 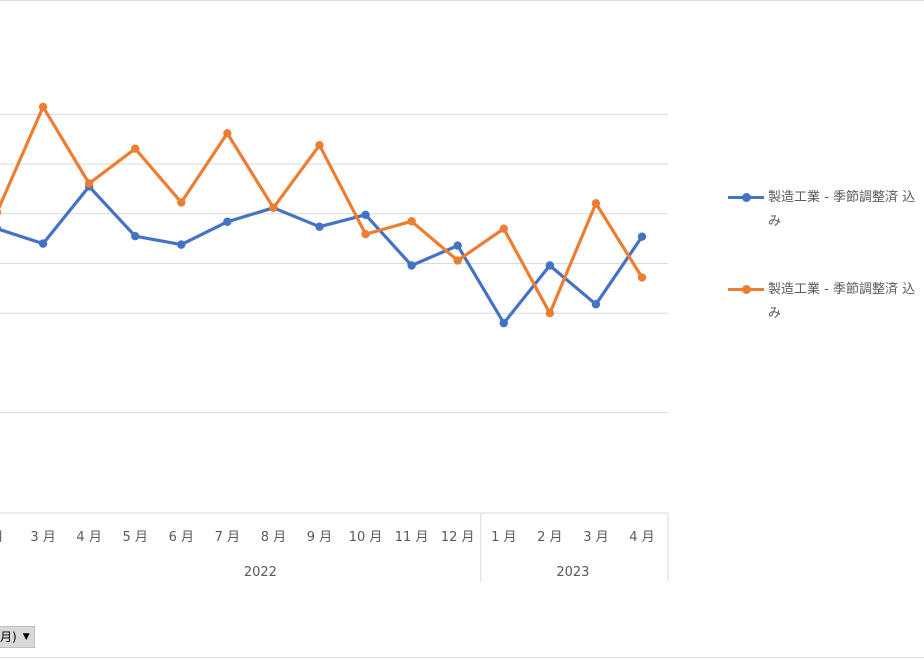 I want to click on x-tick-label: 12 月, so click(x=458, y=537).